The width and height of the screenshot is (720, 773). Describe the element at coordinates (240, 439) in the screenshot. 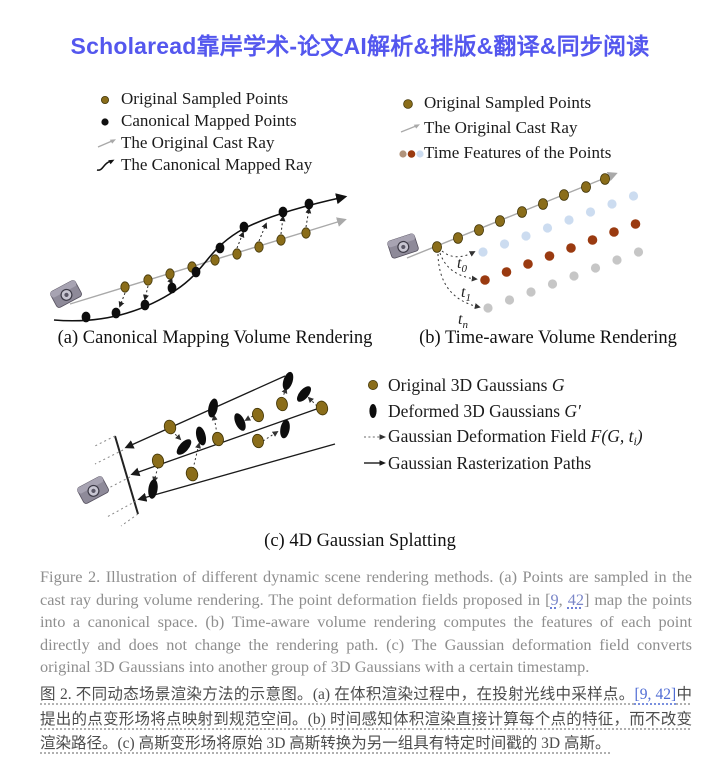

I see `original-3d-gaussians` at that location.